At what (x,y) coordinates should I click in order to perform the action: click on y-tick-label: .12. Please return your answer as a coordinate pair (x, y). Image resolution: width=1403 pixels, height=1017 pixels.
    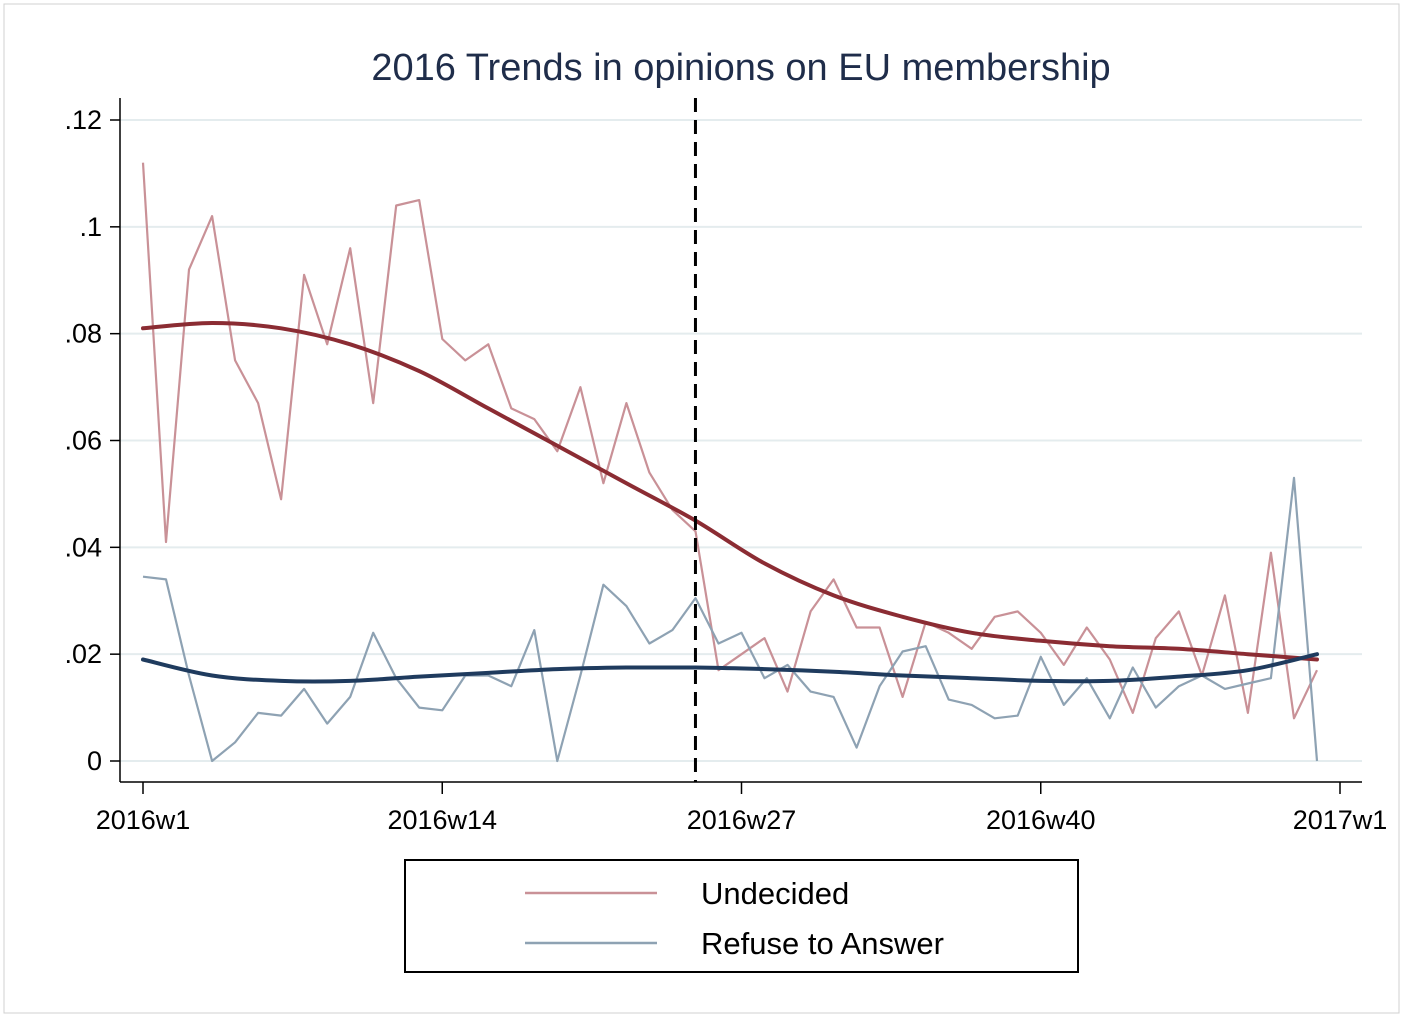
    Looking at the image, I should click on (83, 120).